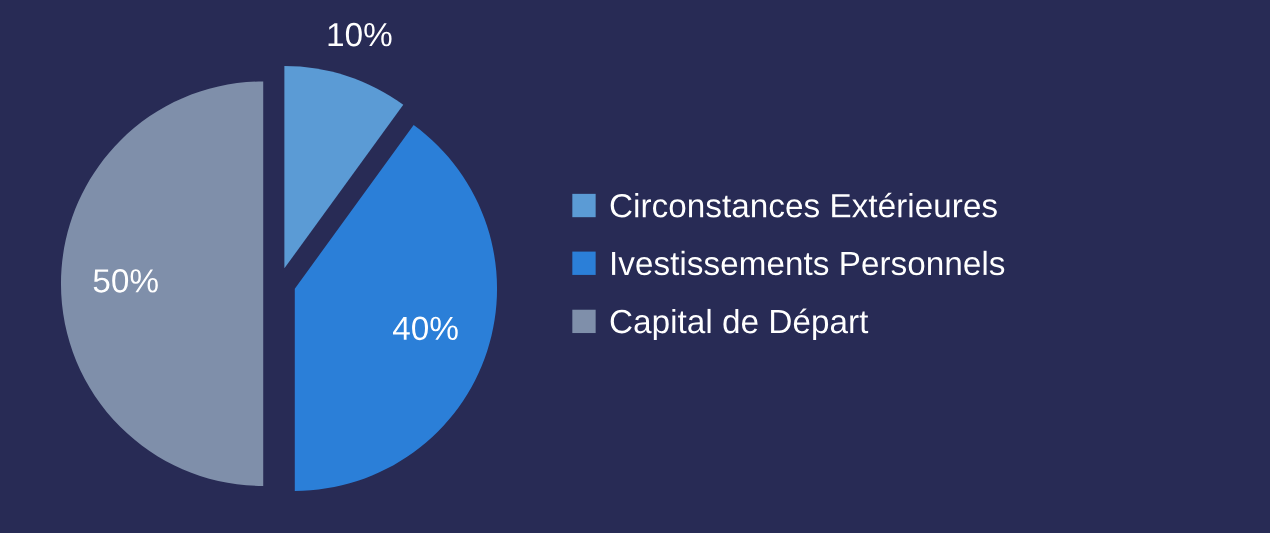 The height and width of the screenshot is (533, 1270). I want to click on data-label: 40%, so click(425, 328).